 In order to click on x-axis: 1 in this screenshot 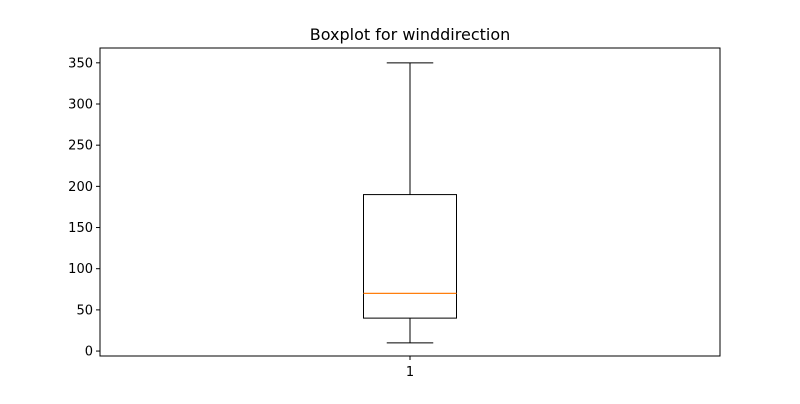, I will do `click(410, 368)`.